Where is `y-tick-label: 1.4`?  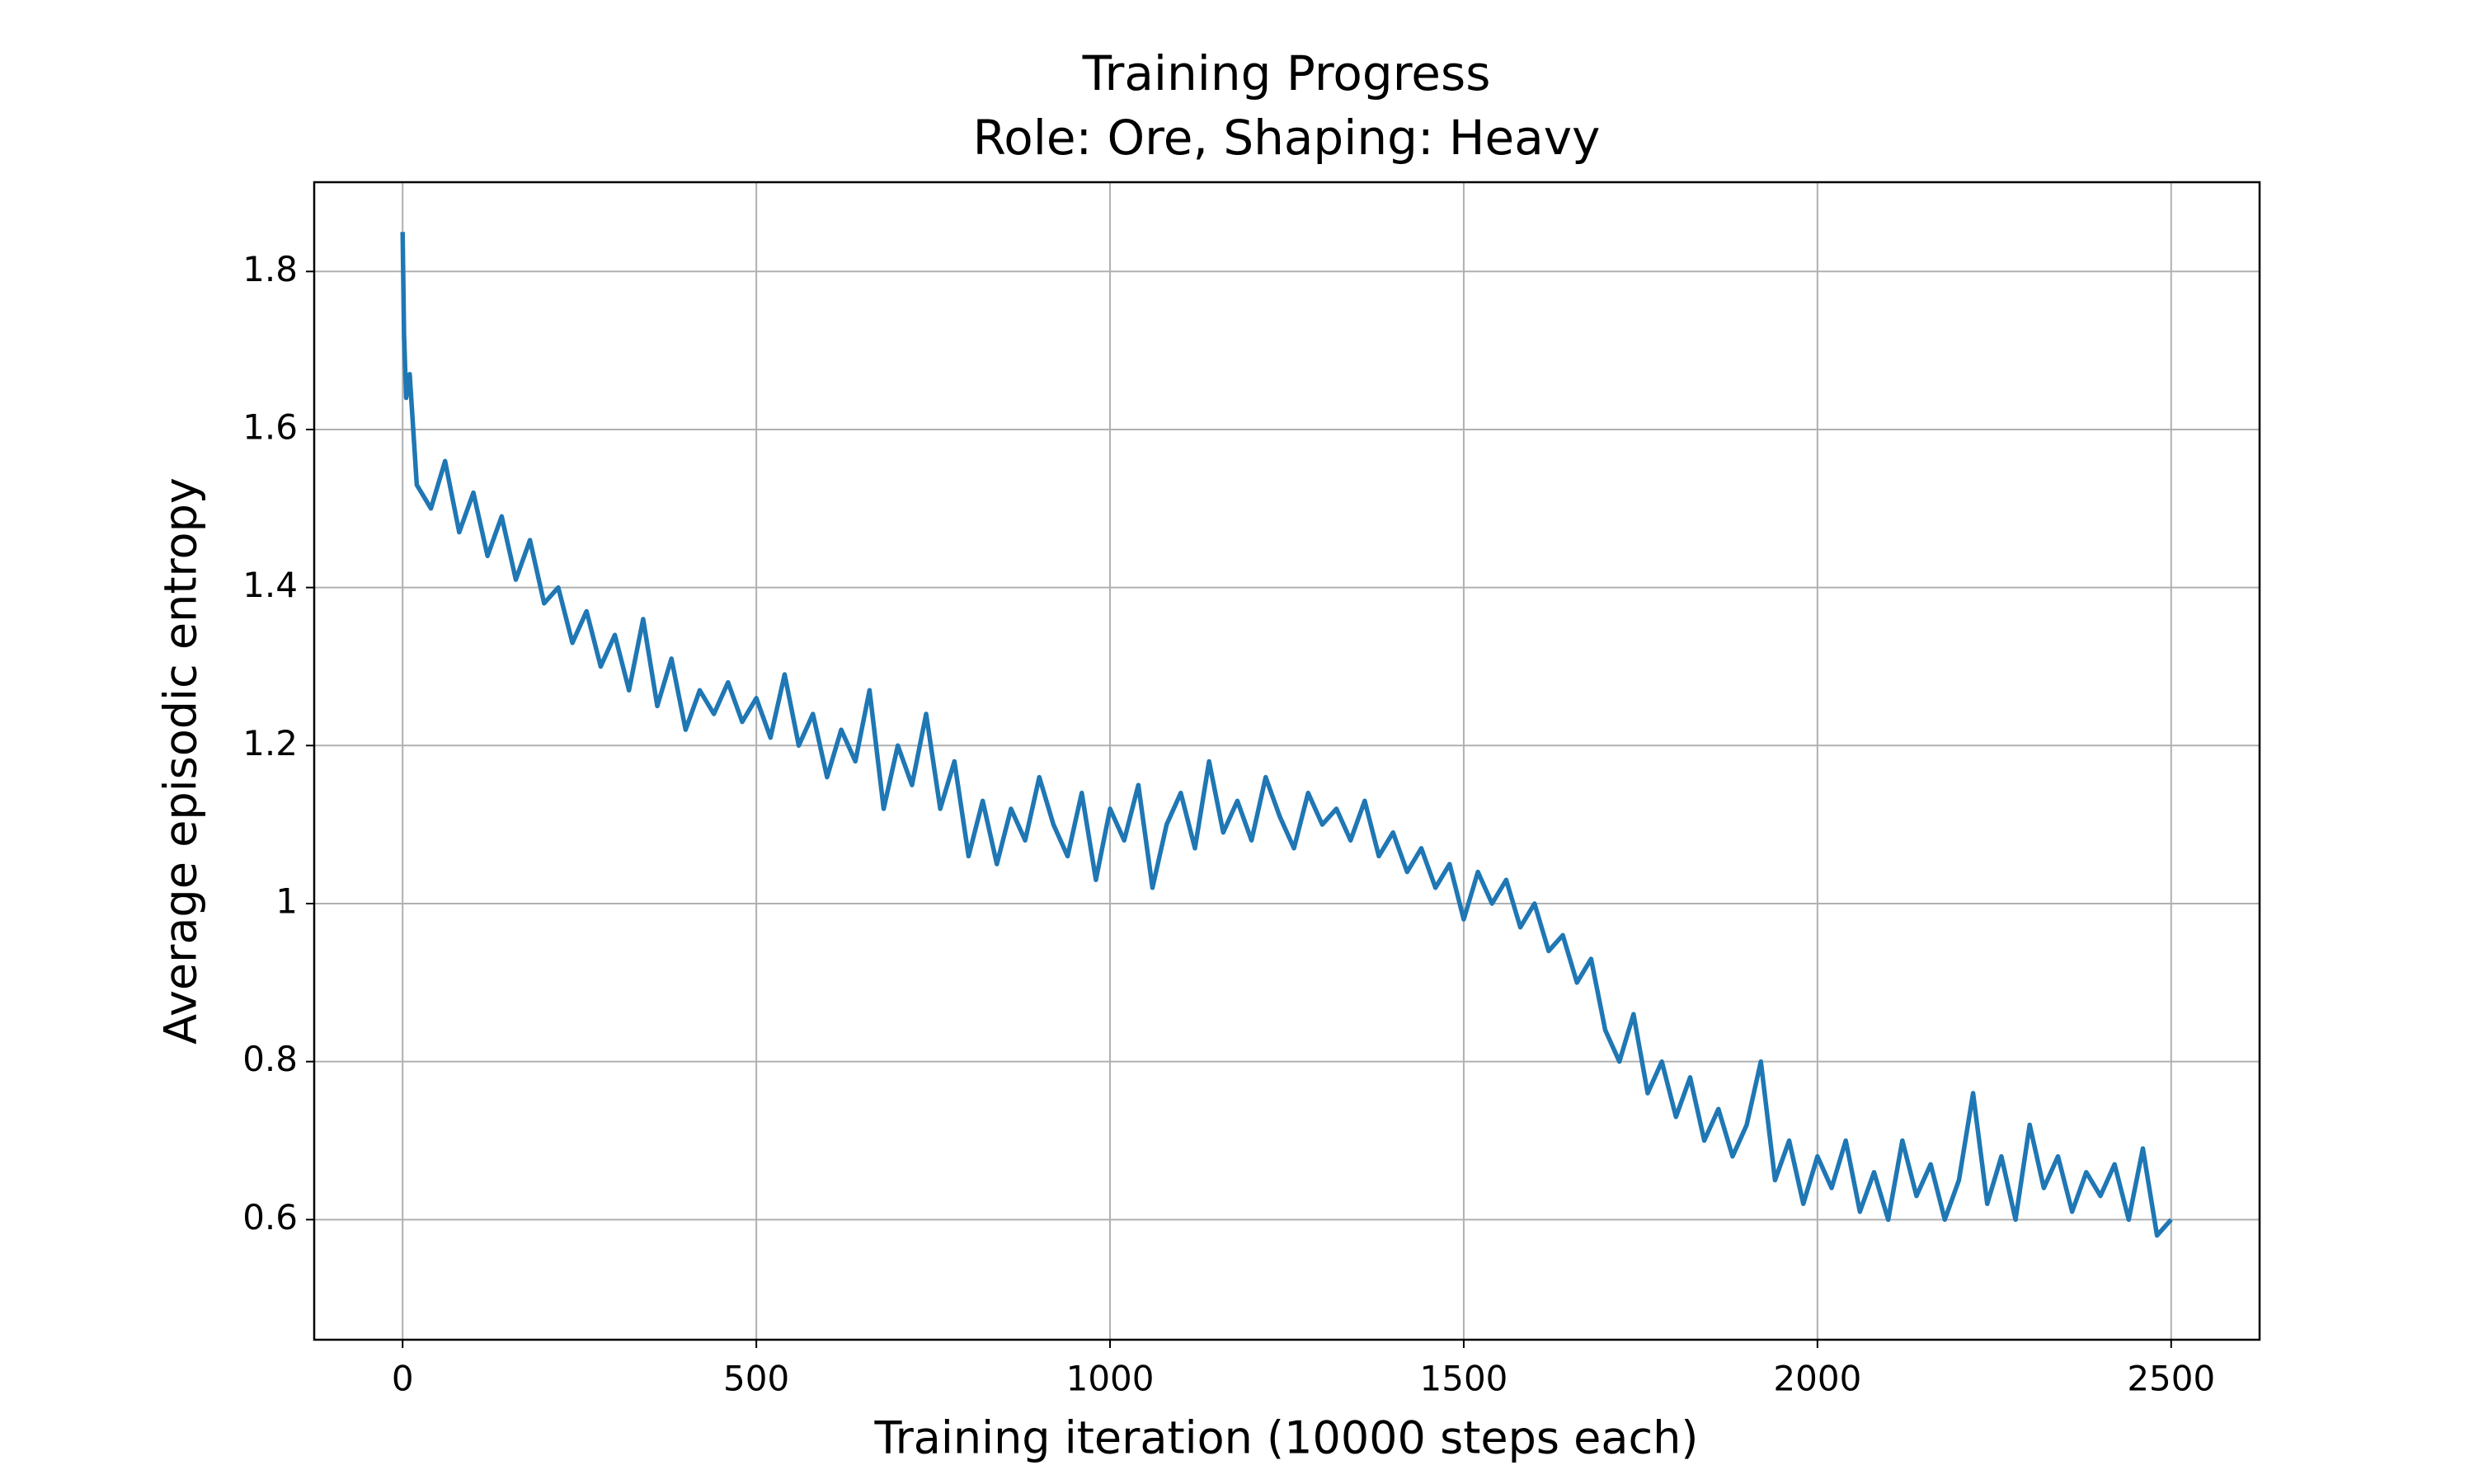 y-tick-label: 1.4 is located at coordinates (270, 585).